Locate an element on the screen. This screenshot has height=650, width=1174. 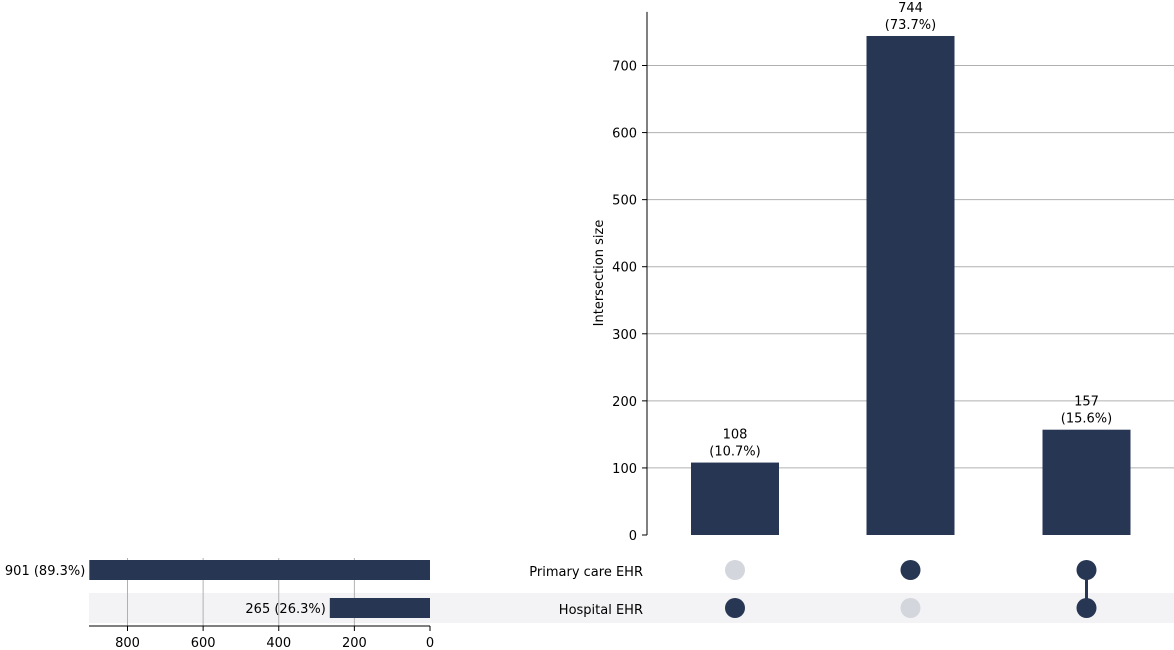
y-tick-label: 300 is located at coordinates (624, 335).